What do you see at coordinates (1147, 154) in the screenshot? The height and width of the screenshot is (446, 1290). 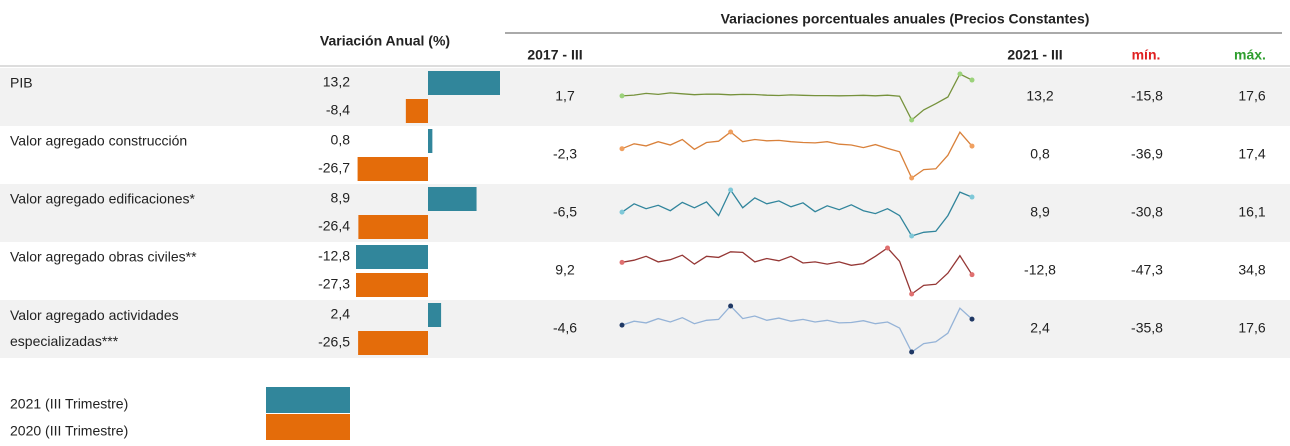 I see `min-value: -36,9` at bounding box center [1147, 154].